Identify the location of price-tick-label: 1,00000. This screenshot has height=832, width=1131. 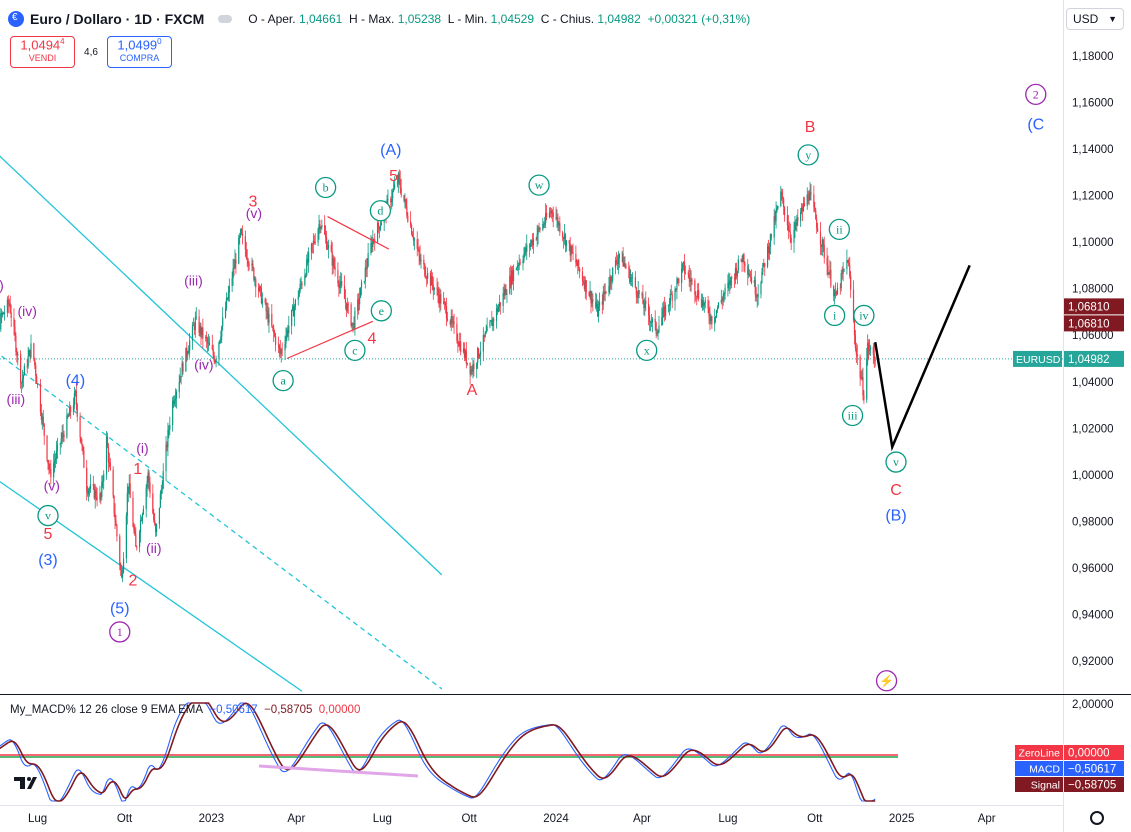
(1093, 476).